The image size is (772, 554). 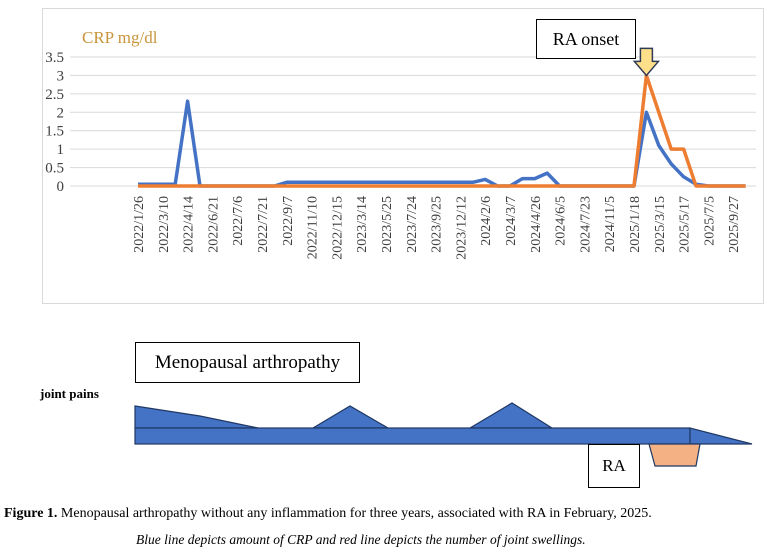 I want to click on x-tick-label: 2022/6/21, so click(x=213, y=224).